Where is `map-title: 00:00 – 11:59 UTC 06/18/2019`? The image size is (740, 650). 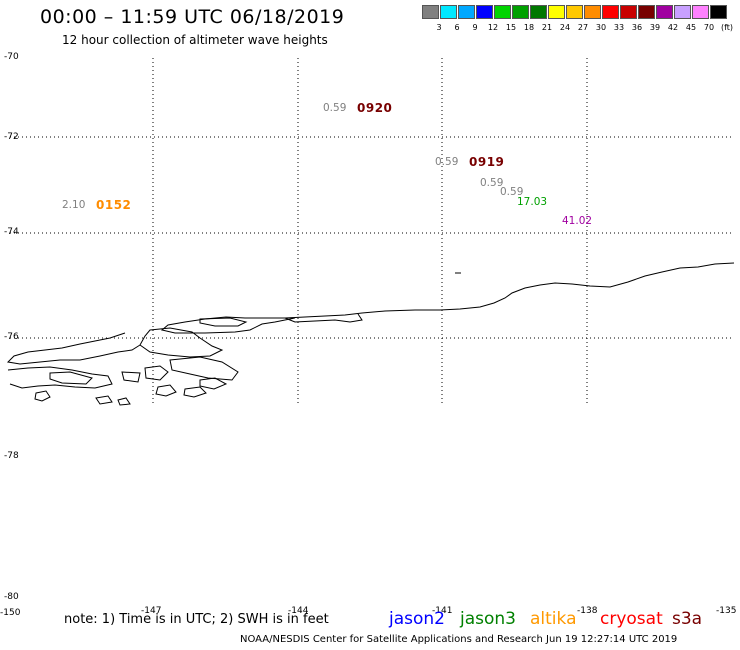
map-title: 00:00 – 11:59 UTC 06/18/2019 is located at coordinates (192, 17).